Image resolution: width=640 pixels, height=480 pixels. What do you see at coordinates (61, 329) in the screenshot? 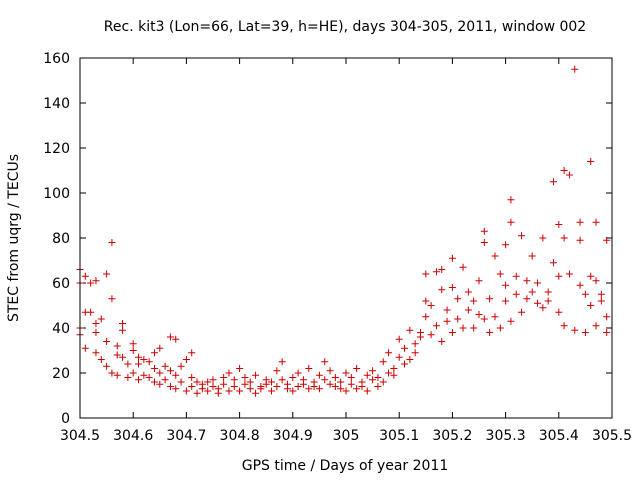
I see `y-tick-label: 40` at bounding box center [61, 329].